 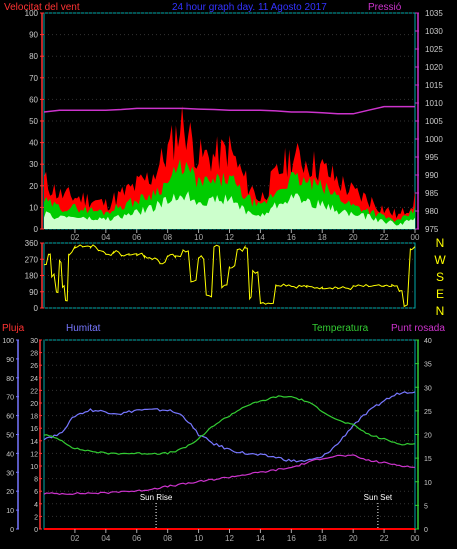 What do you see at coordinates (229, 110) in the screenshot?
I see `pressure-line` at bounding box center [229, 110].